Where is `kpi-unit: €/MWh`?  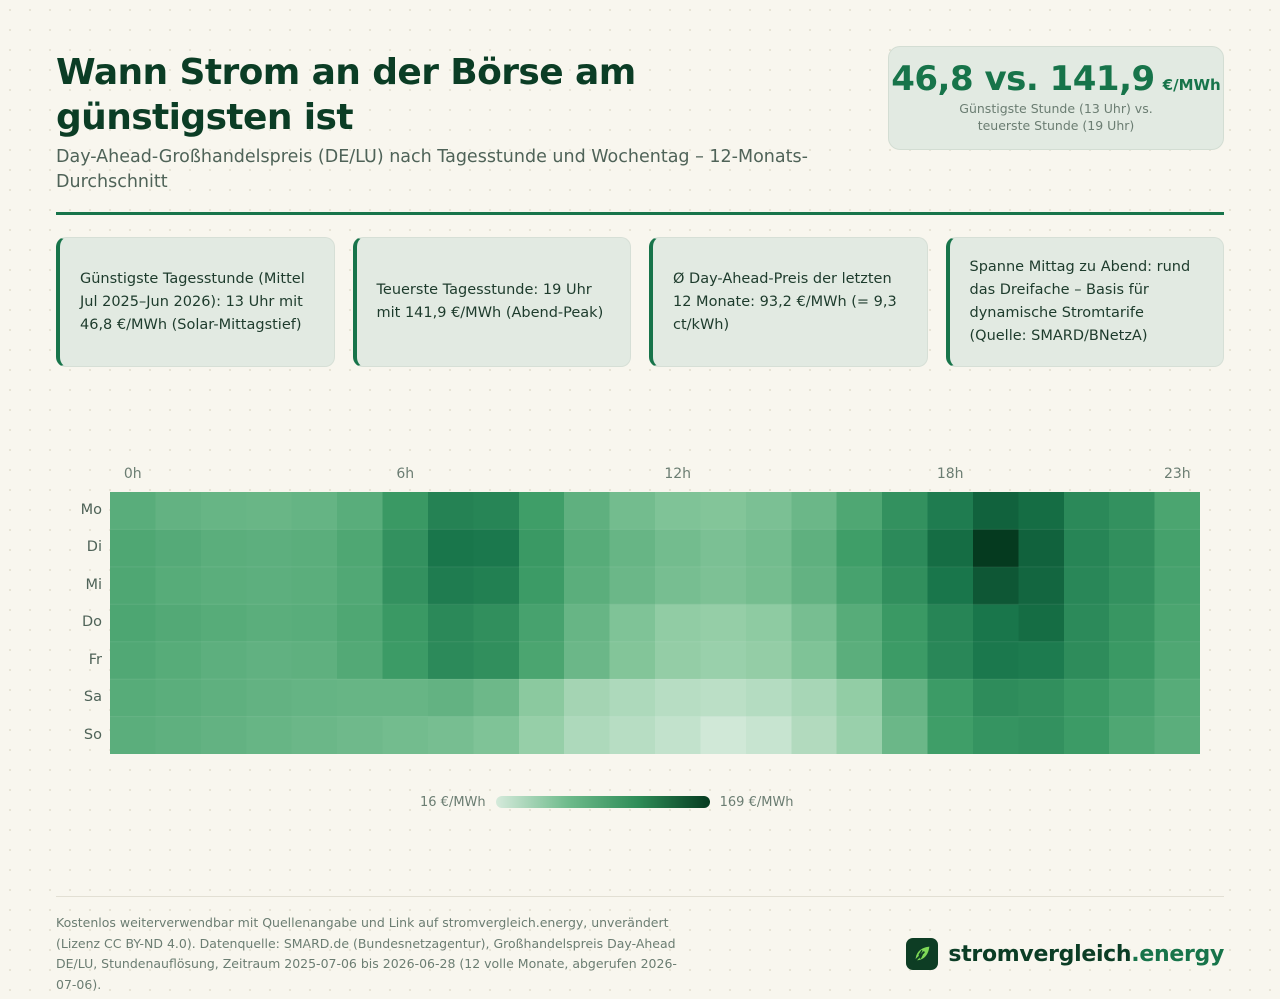
kpi-unit: €/MWh is located at coordinates (1191, 85).